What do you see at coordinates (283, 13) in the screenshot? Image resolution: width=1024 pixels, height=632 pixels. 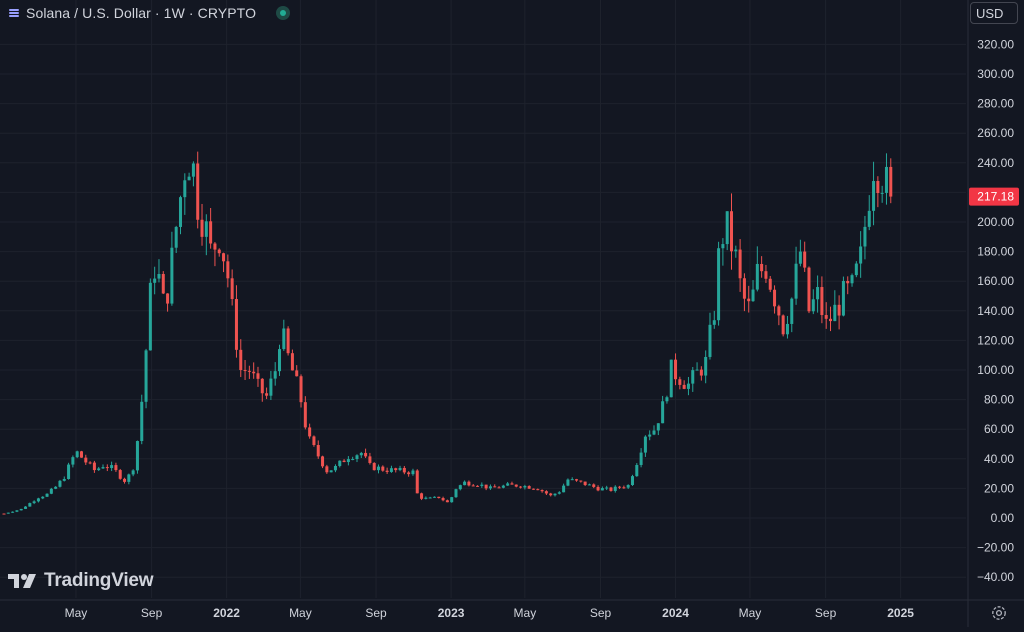 I see `market-status-dot-icon` at bounding box center [283, 13].